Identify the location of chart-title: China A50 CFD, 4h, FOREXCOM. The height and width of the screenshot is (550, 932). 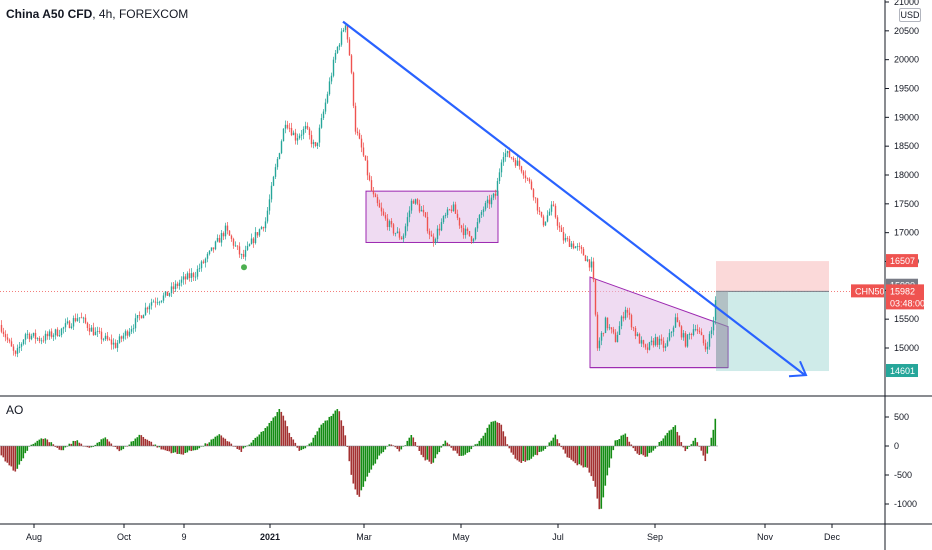
(97, 14).